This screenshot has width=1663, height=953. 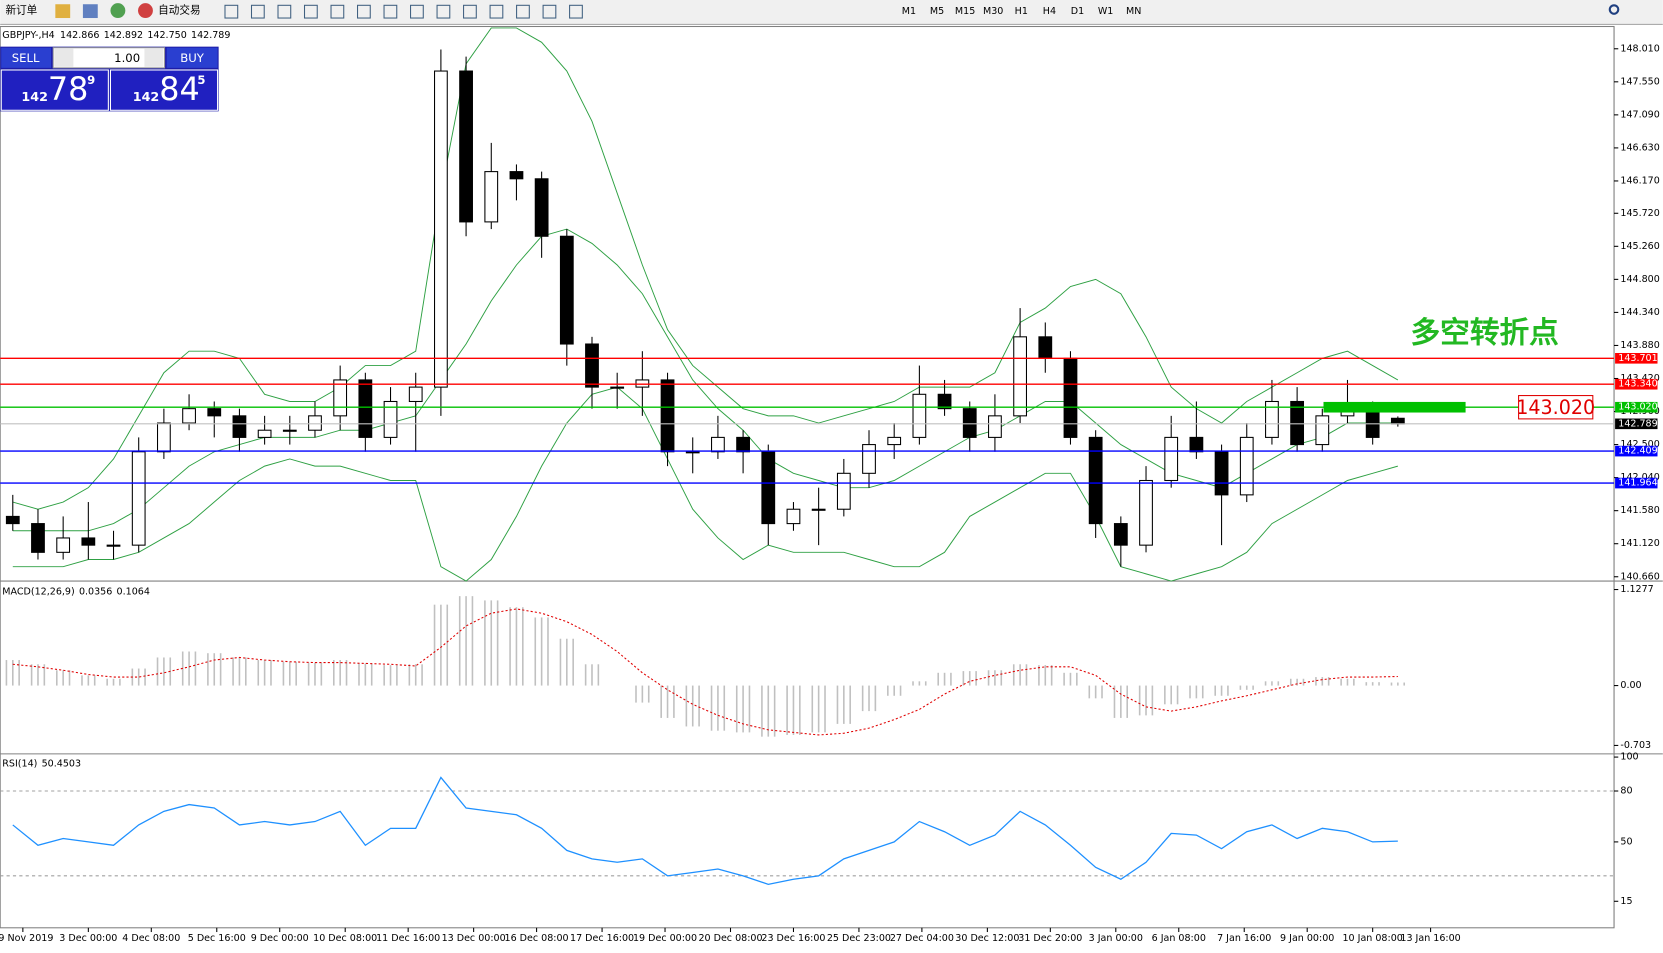 I want to click on macd-header: MACD(12,26,9) 0.0356 0.1064, so click(x=76, y=591).